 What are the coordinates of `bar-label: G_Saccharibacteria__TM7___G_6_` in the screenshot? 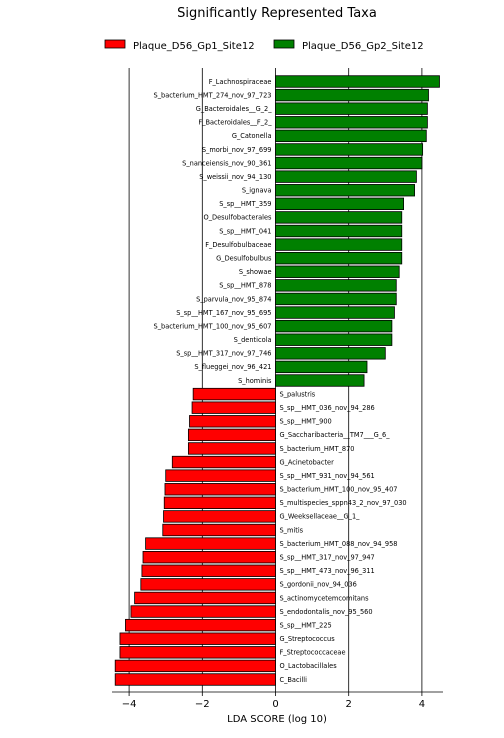 It's located at (335, 435).